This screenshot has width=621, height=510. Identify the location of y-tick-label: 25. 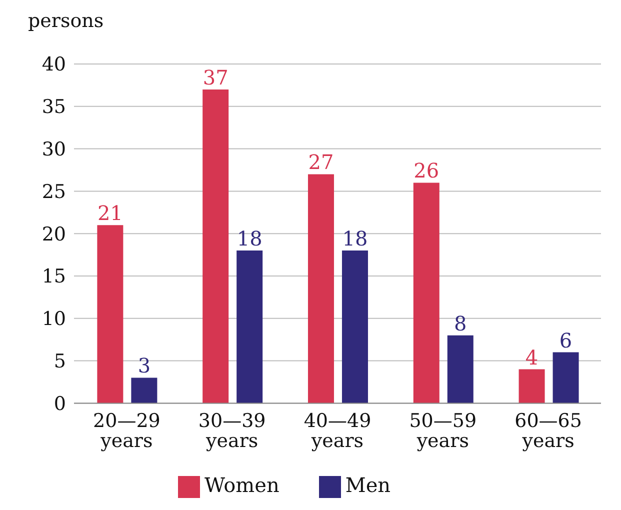
(54, 191).